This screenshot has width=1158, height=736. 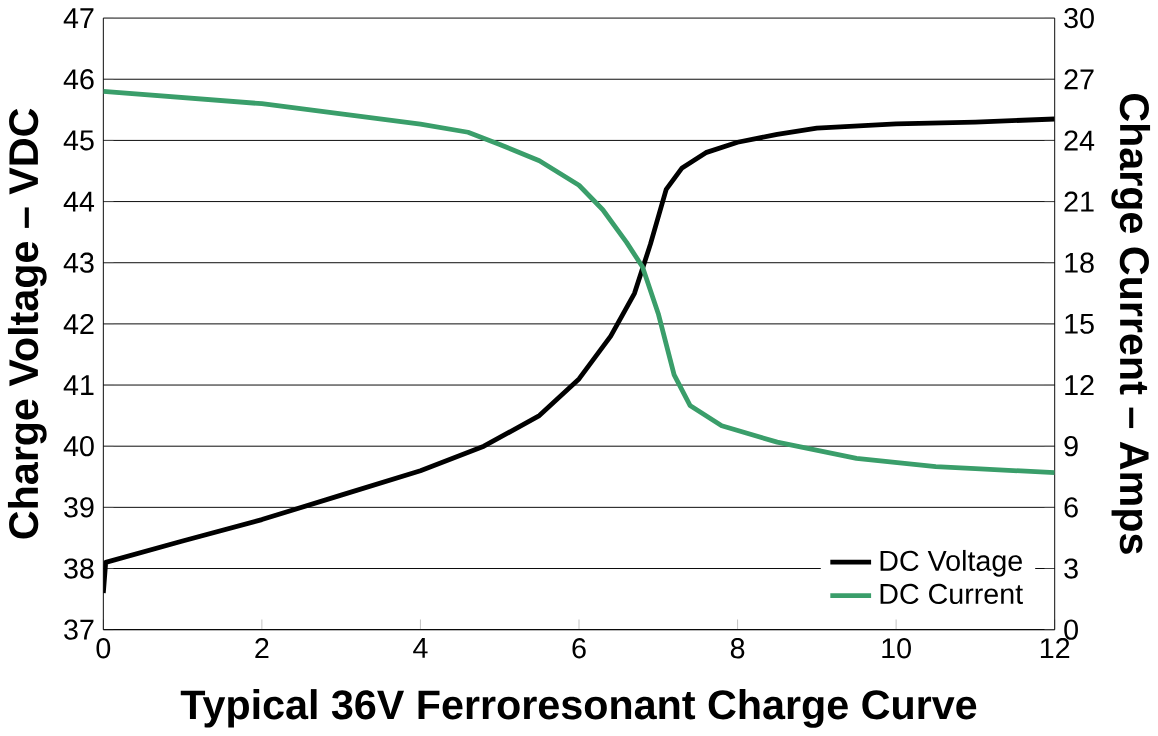 What do you see at coordinates (1079, 79) in the screenshot?
I see `y2-tick-label: 27` at bounding box center [1079, 79].